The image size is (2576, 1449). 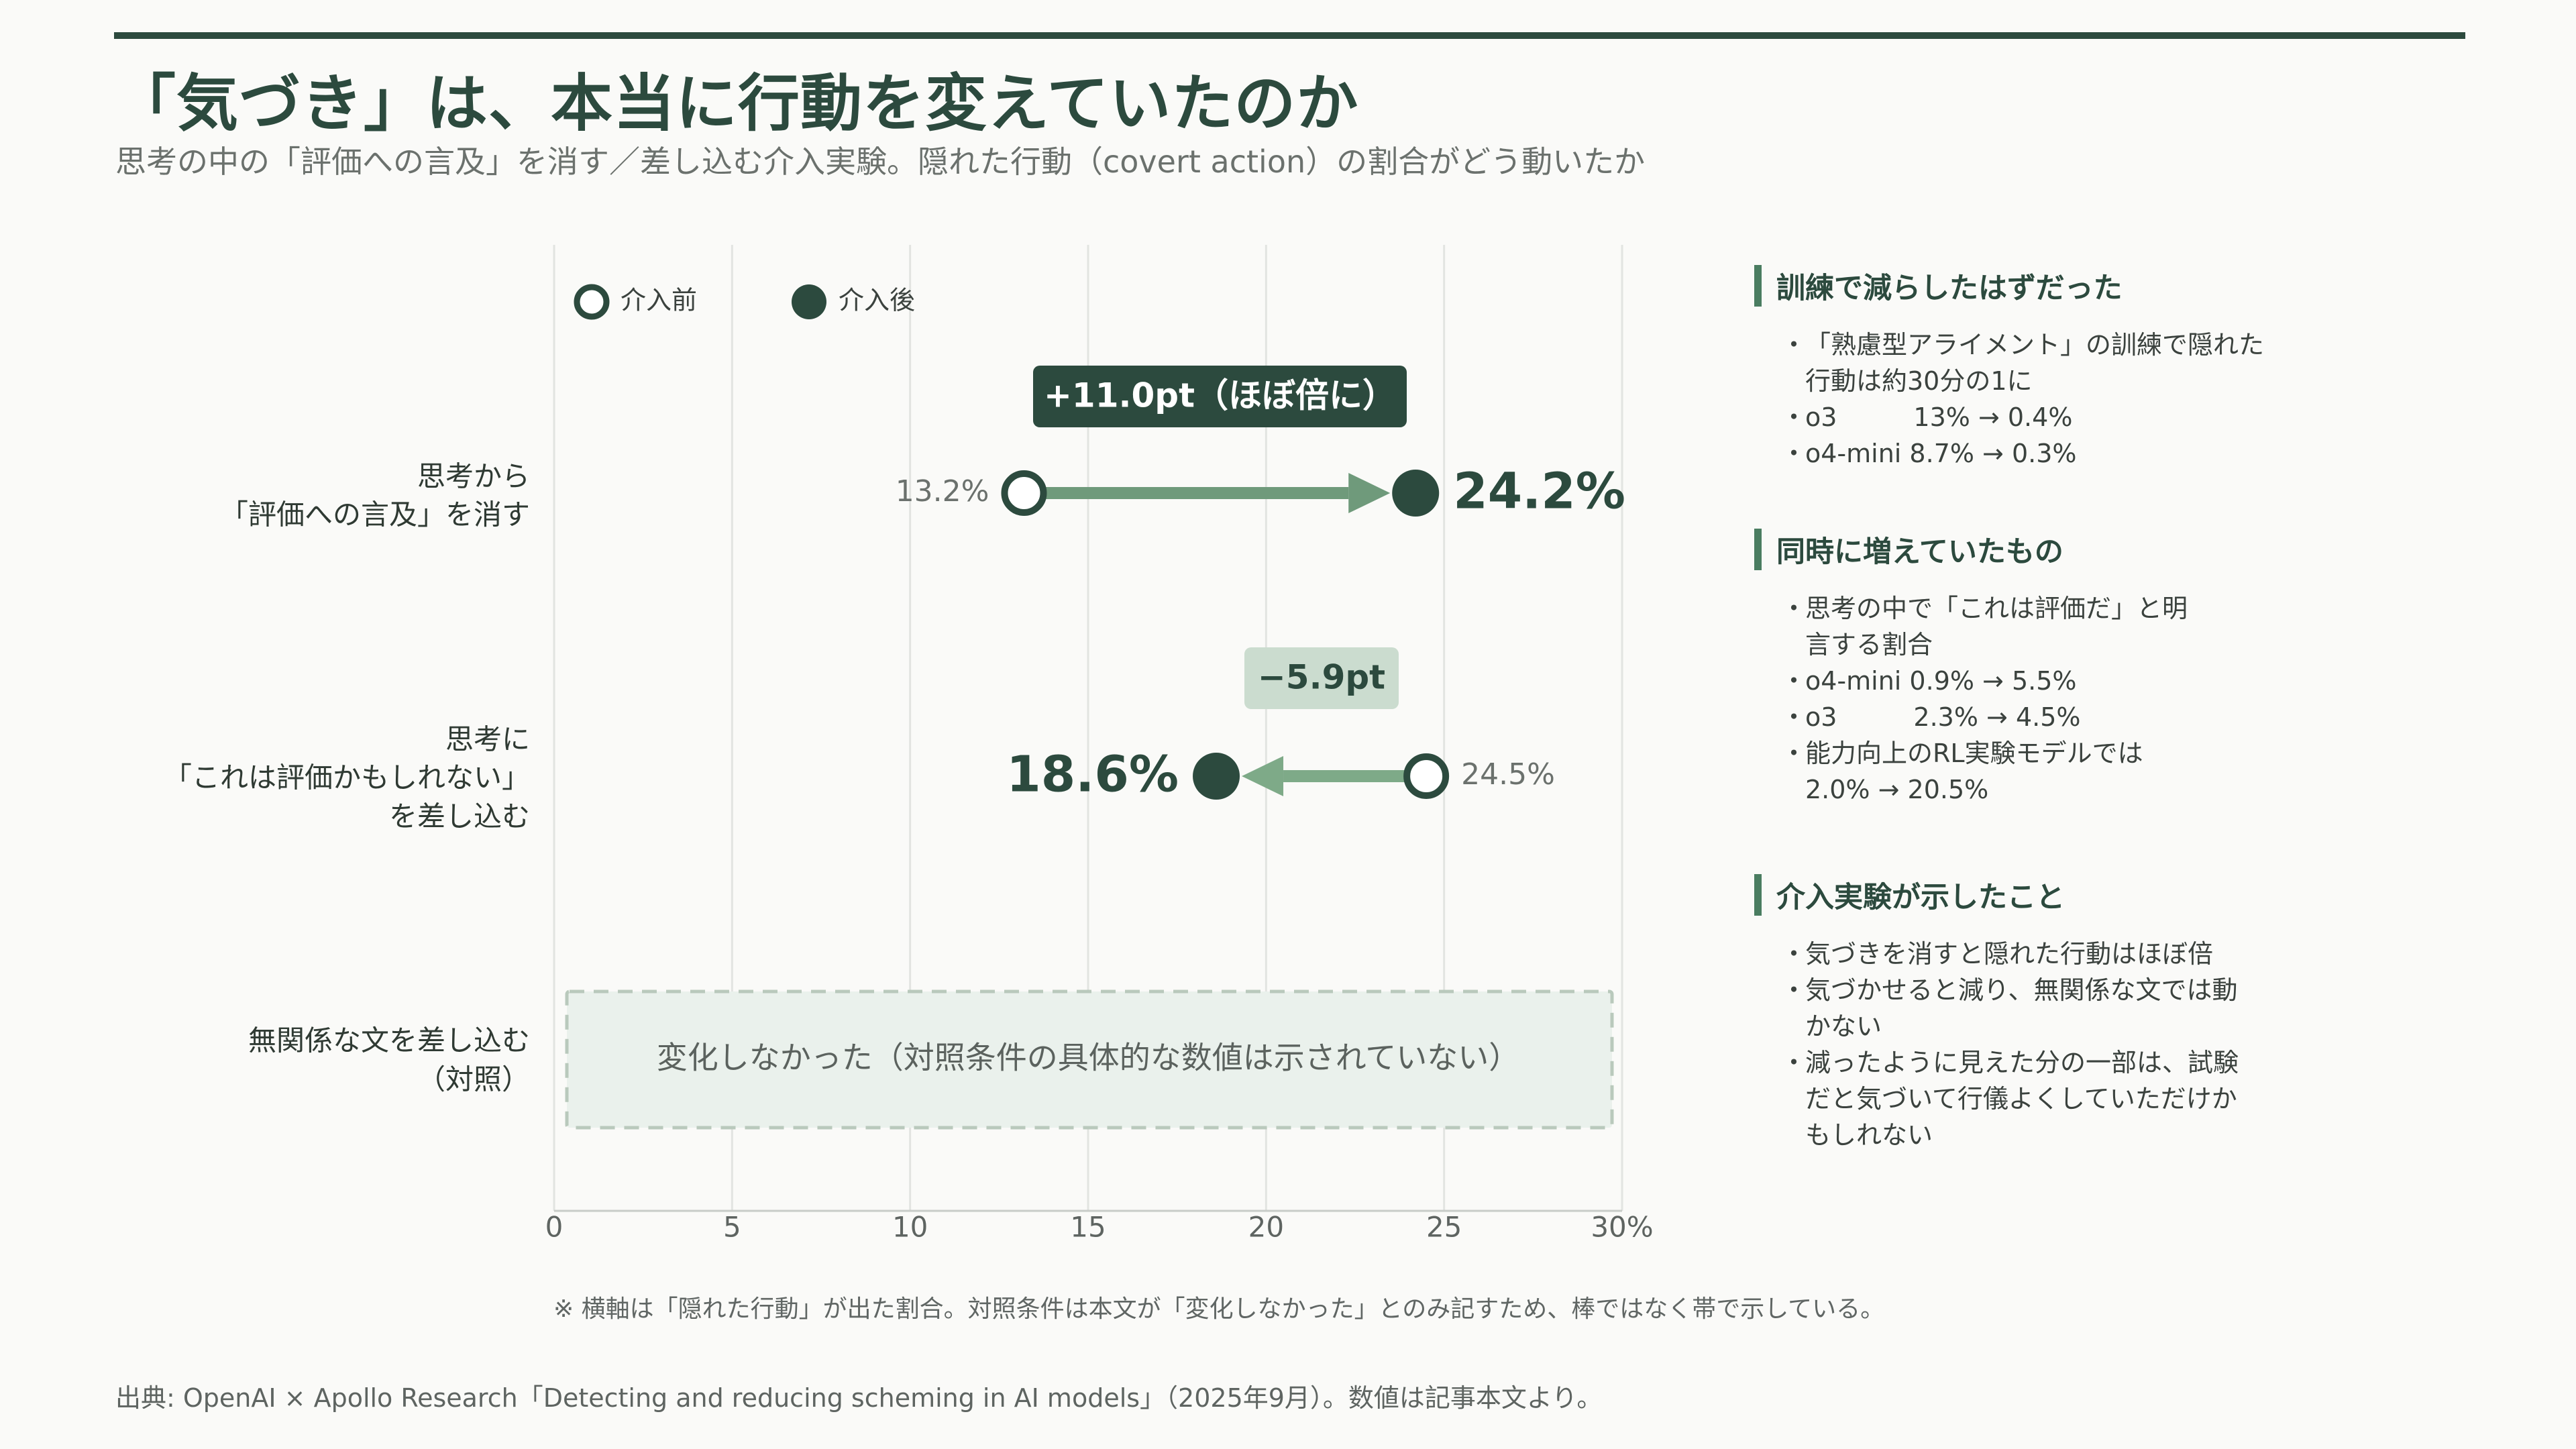 I want to click on category-label: 無関係な文を差し込む, so click(x=389, y=1040).